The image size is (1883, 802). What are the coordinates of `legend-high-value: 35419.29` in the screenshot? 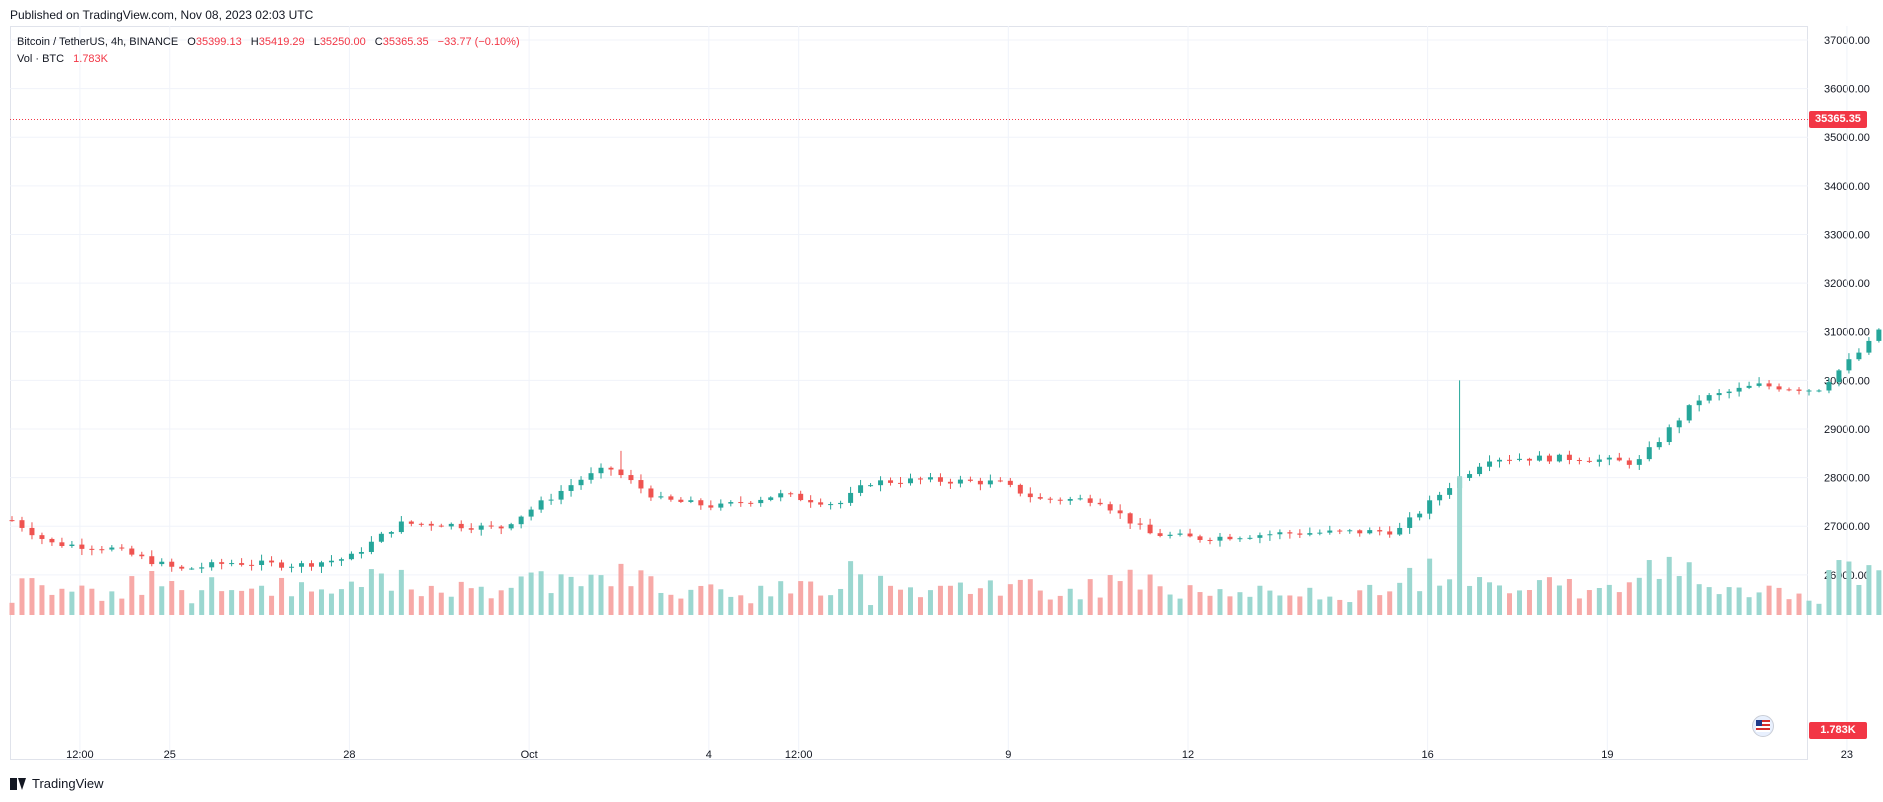 It's located at (281, 42).